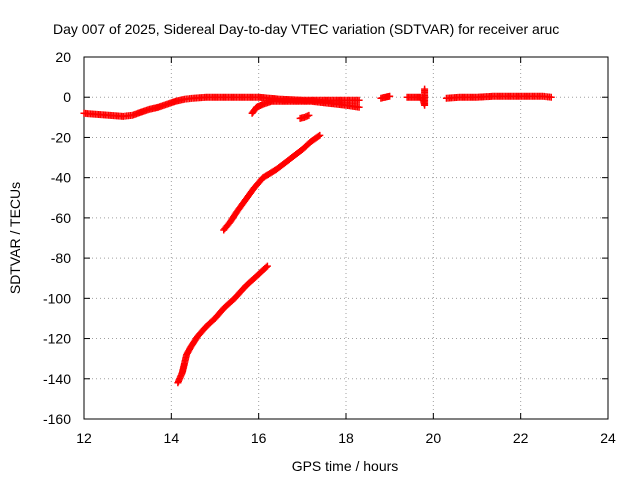 This screenshot has height=480, width=640. What do you see at coordinates (61, 137) in the screenshot?
I see `y-tick-label: -20` at bounding box center [61, 137].